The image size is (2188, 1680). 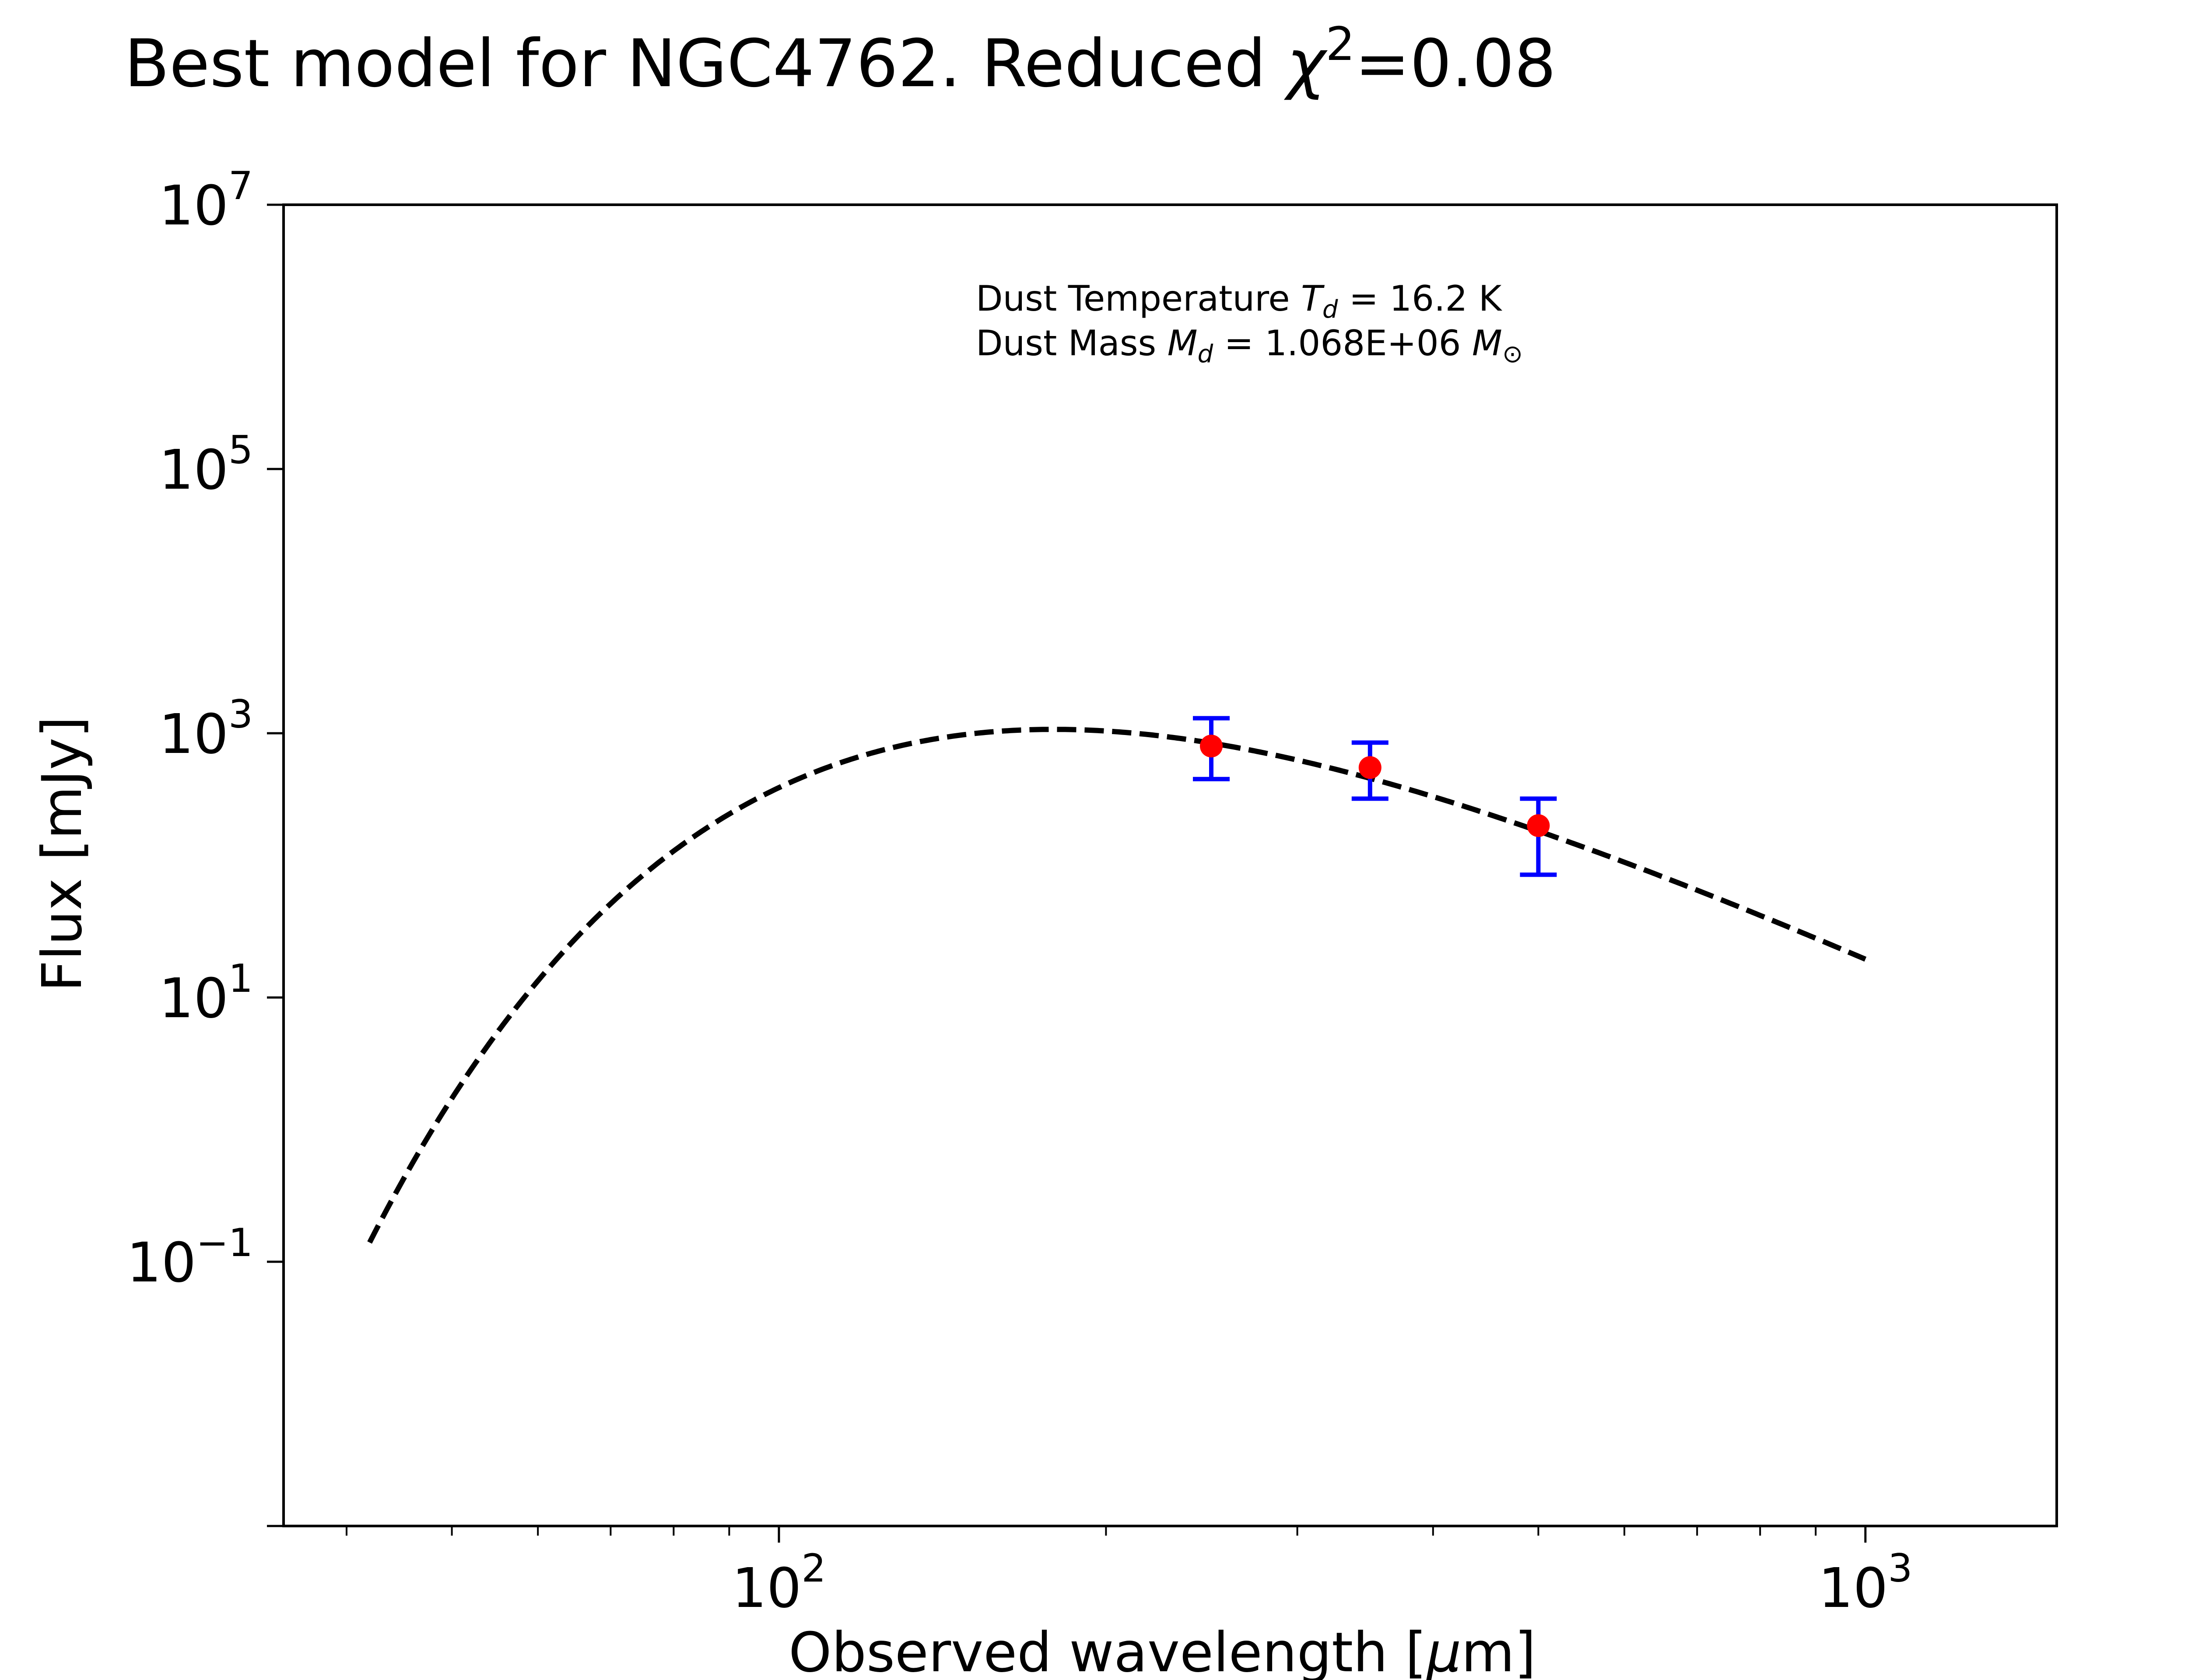 I want to click on y-tick-label: 10³, so click(x=206, y=729).